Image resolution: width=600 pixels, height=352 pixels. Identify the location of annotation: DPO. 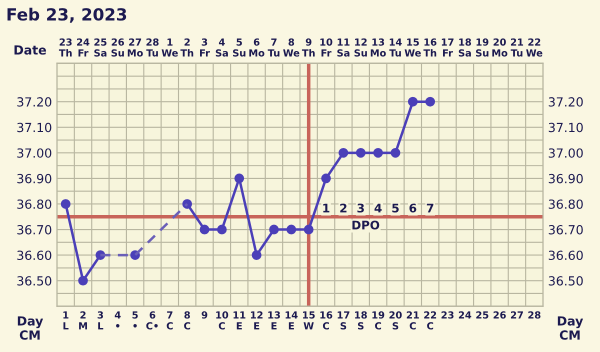
(366, 225).